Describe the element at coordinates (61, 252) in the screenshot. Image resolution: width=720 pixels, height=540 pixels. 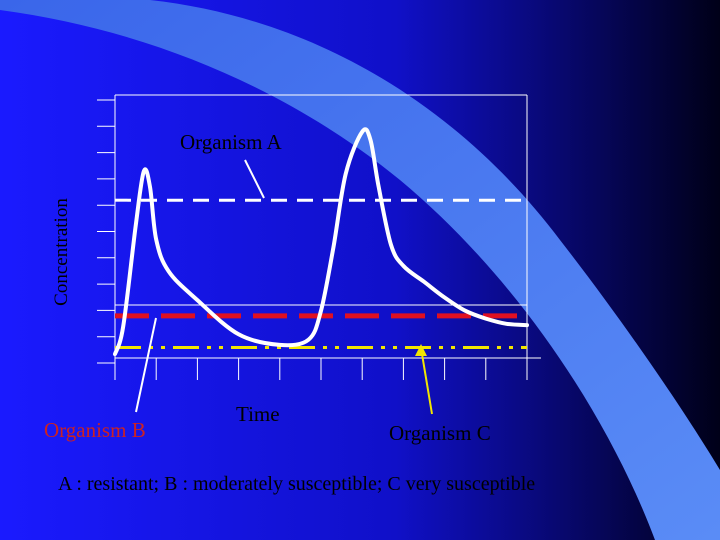
I see `y-axis-label: Concentration` at that location.